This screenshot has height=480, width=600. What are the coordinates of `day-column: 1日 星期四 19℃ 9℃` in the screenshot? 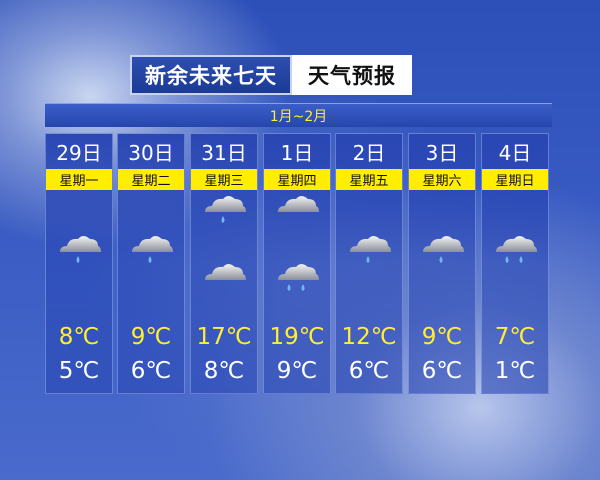 It's located at (297, 263).